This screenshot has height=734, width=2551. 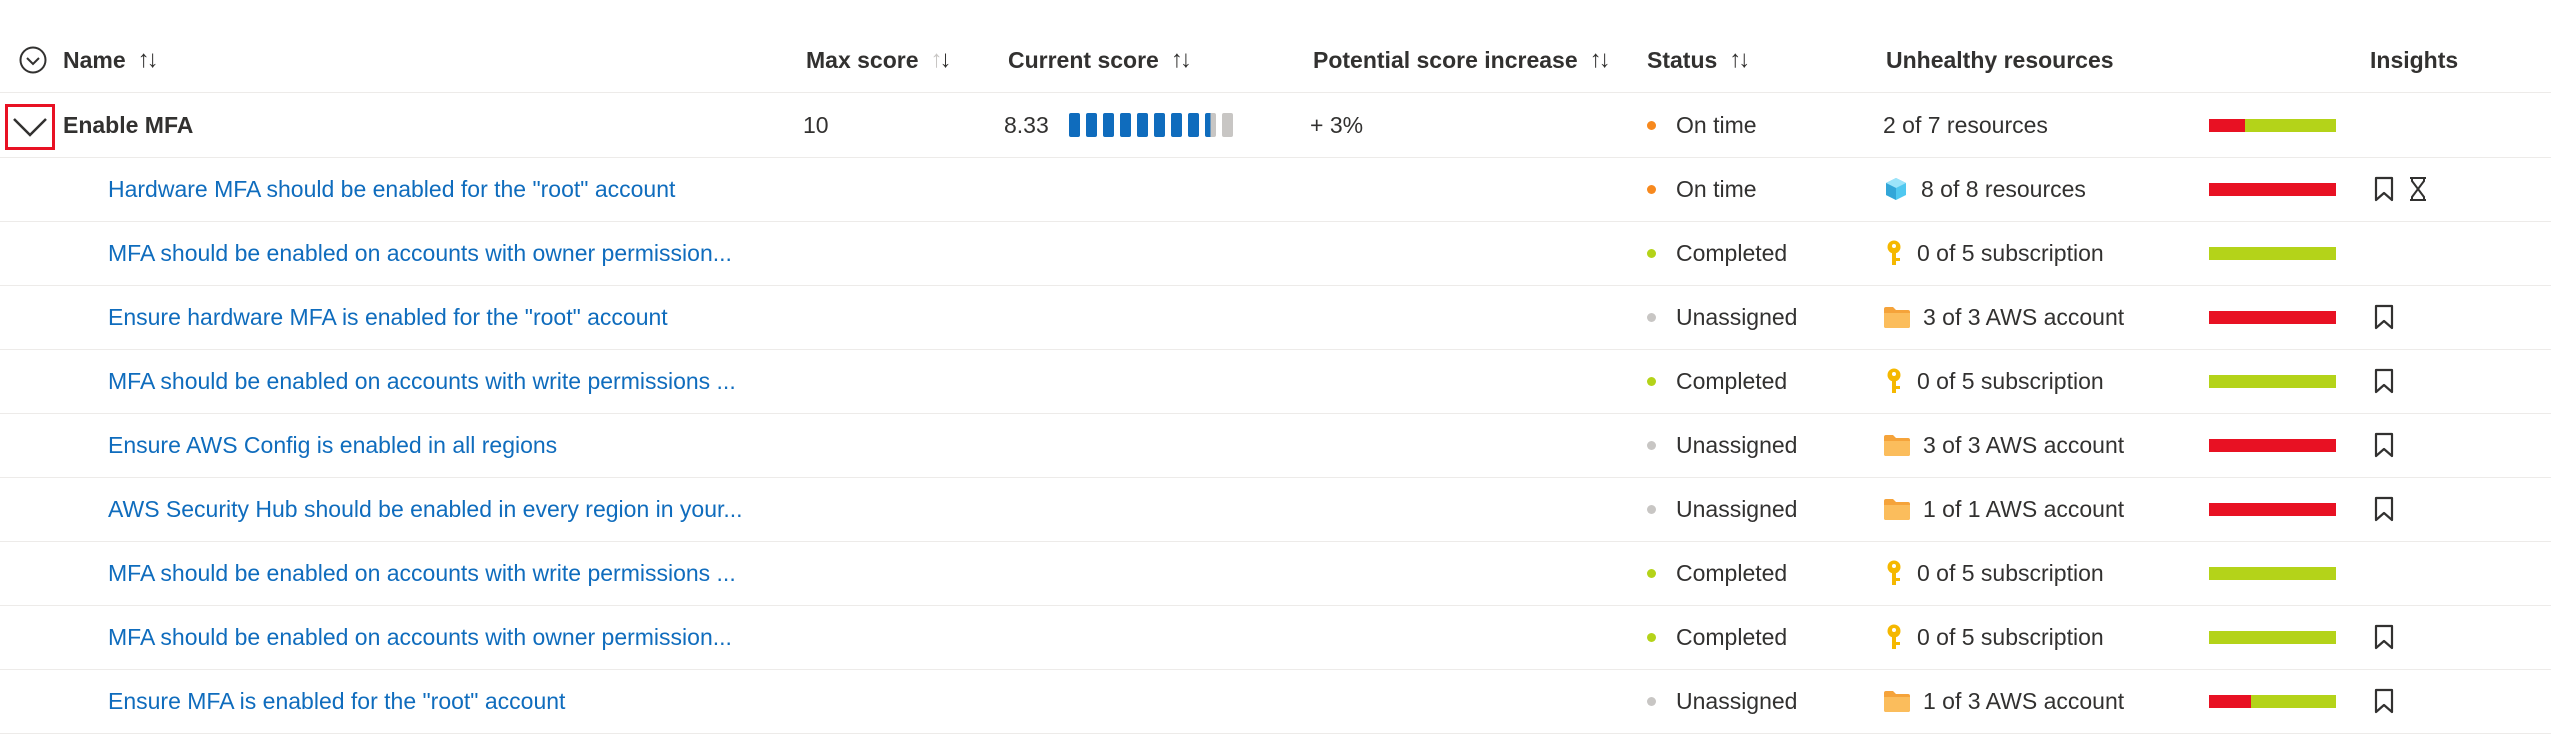 I want to click on group-name: Enable MFA, so click(x=128, y=124).